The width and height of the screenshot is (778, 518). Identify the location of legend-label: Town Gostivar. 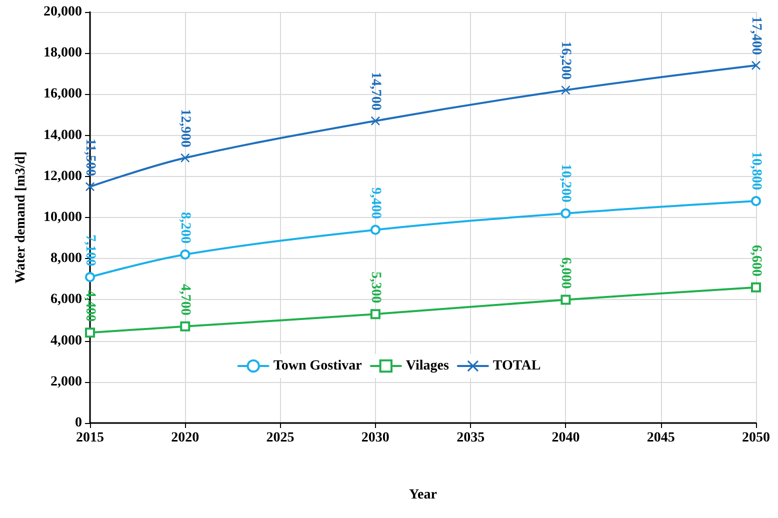
(317, 366).